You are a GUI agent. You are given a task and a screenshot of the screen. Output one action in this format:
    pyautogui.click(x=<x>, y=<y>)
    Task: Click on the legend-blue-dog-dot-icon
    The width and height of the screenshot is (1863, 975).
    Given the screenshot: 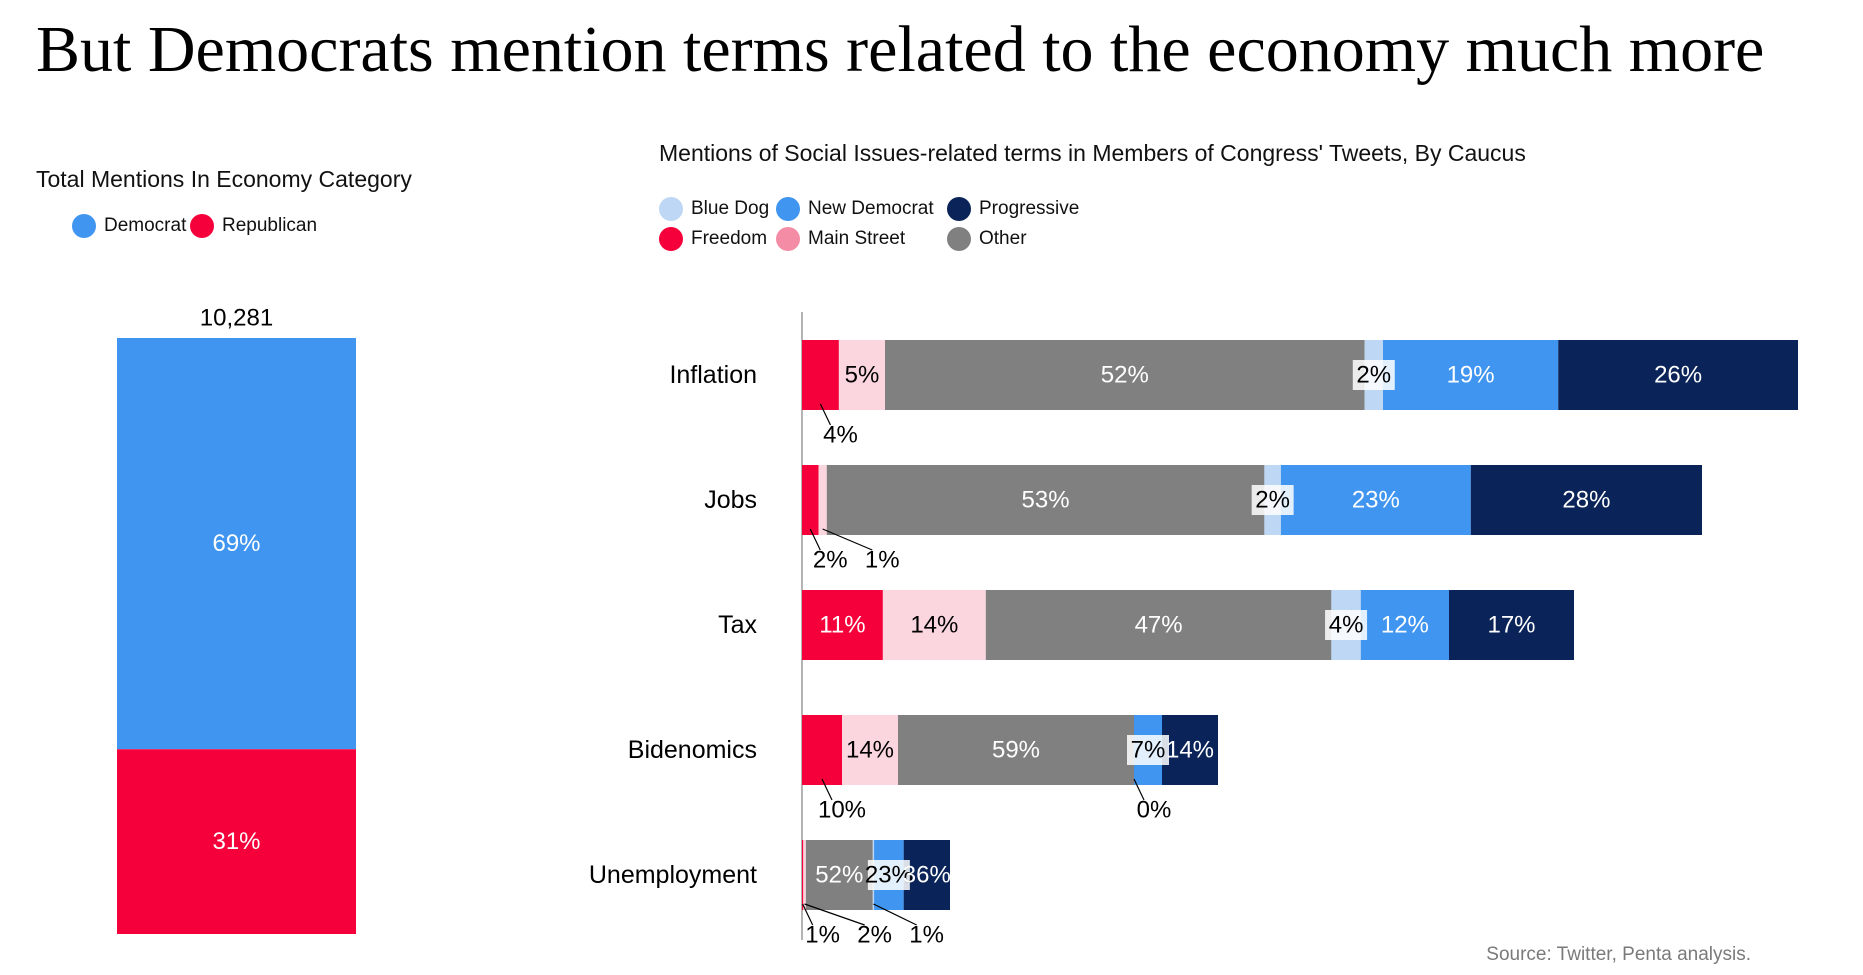 What is the action you would take?
    pyautogui.click(x=671, y=209)
    